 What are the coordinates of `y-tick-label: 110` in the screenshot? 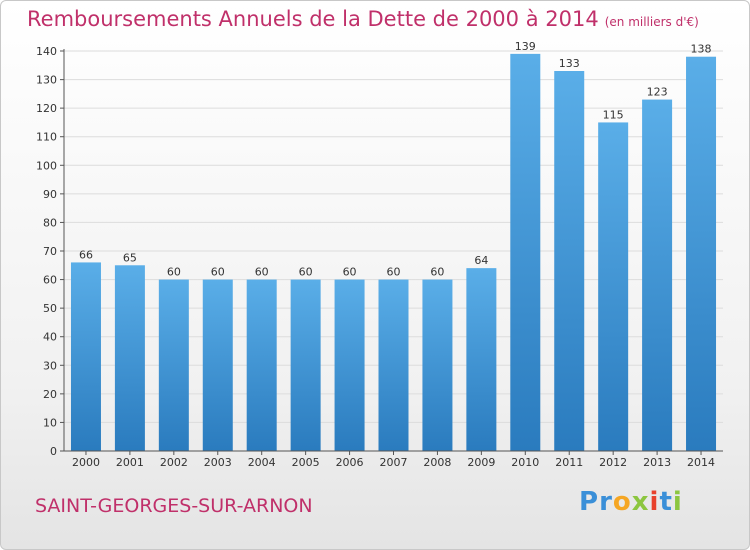 It's located at (46, 137).